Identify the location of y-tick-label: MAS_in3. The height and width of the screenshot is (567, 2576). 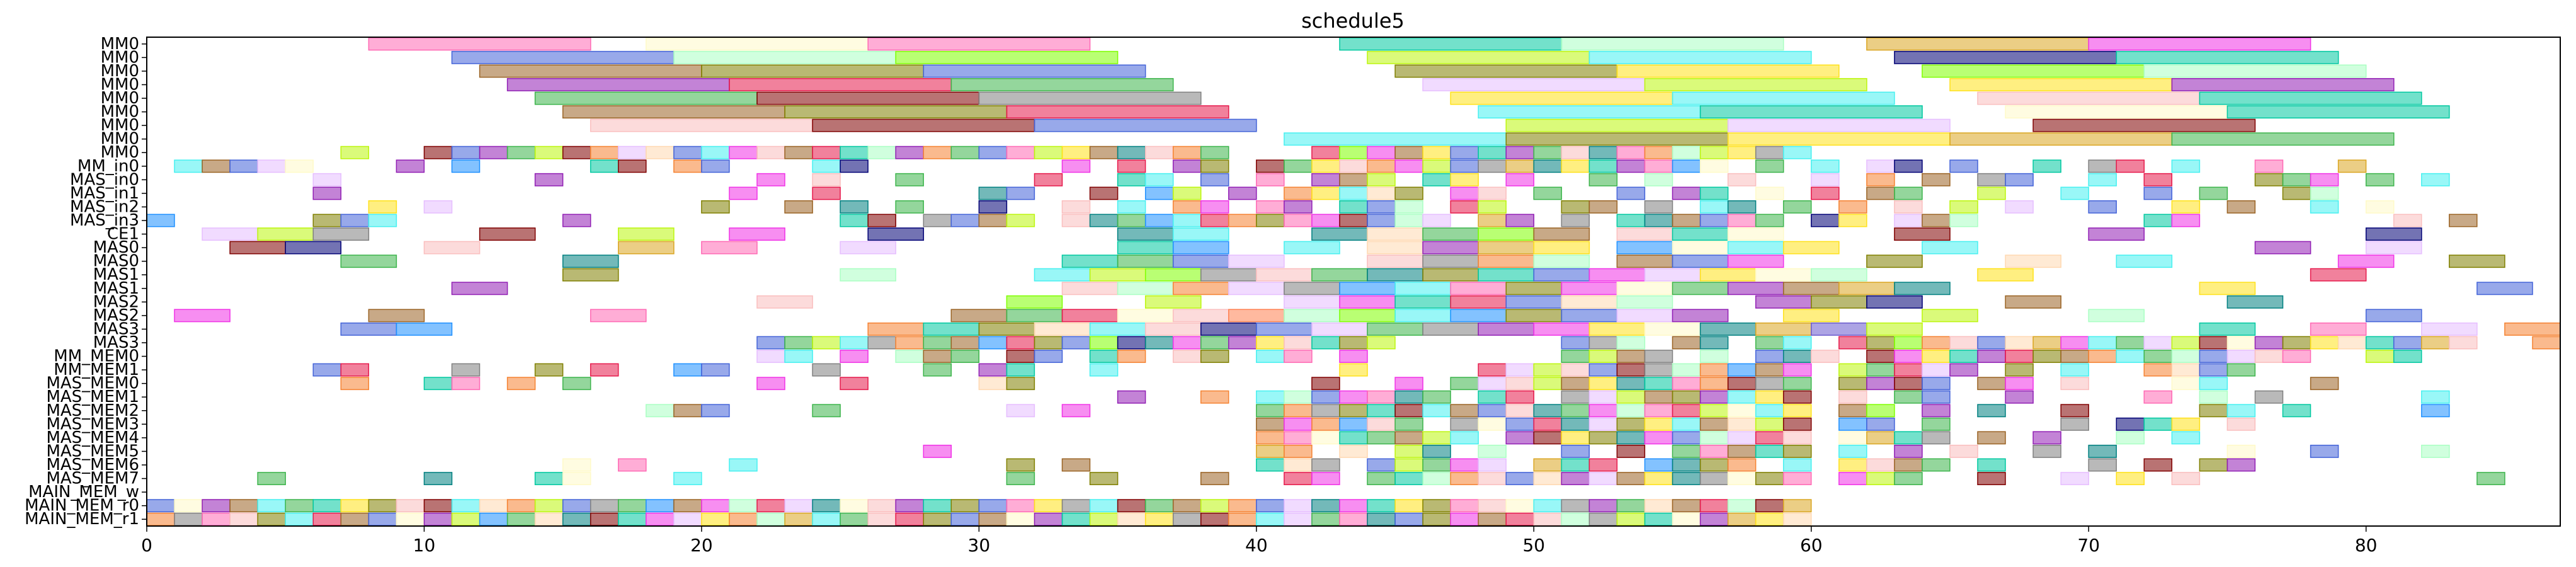
(104, 220).